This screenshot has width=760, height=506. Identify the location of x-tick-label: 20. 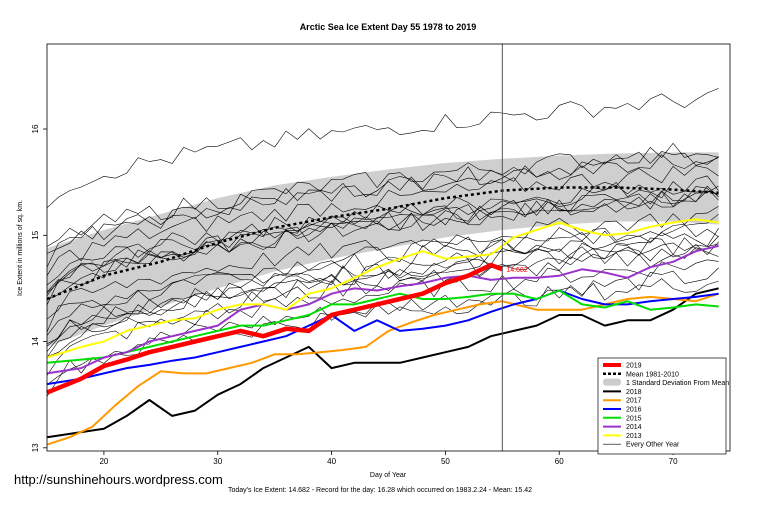
(103, 461).